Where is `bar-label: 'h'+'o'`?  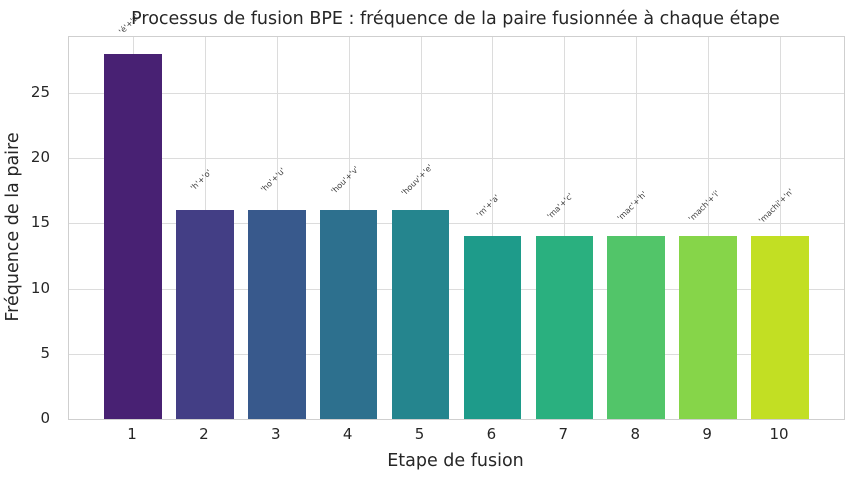 bar-label: 'h'+'o' is located at coordinates (201, 180).